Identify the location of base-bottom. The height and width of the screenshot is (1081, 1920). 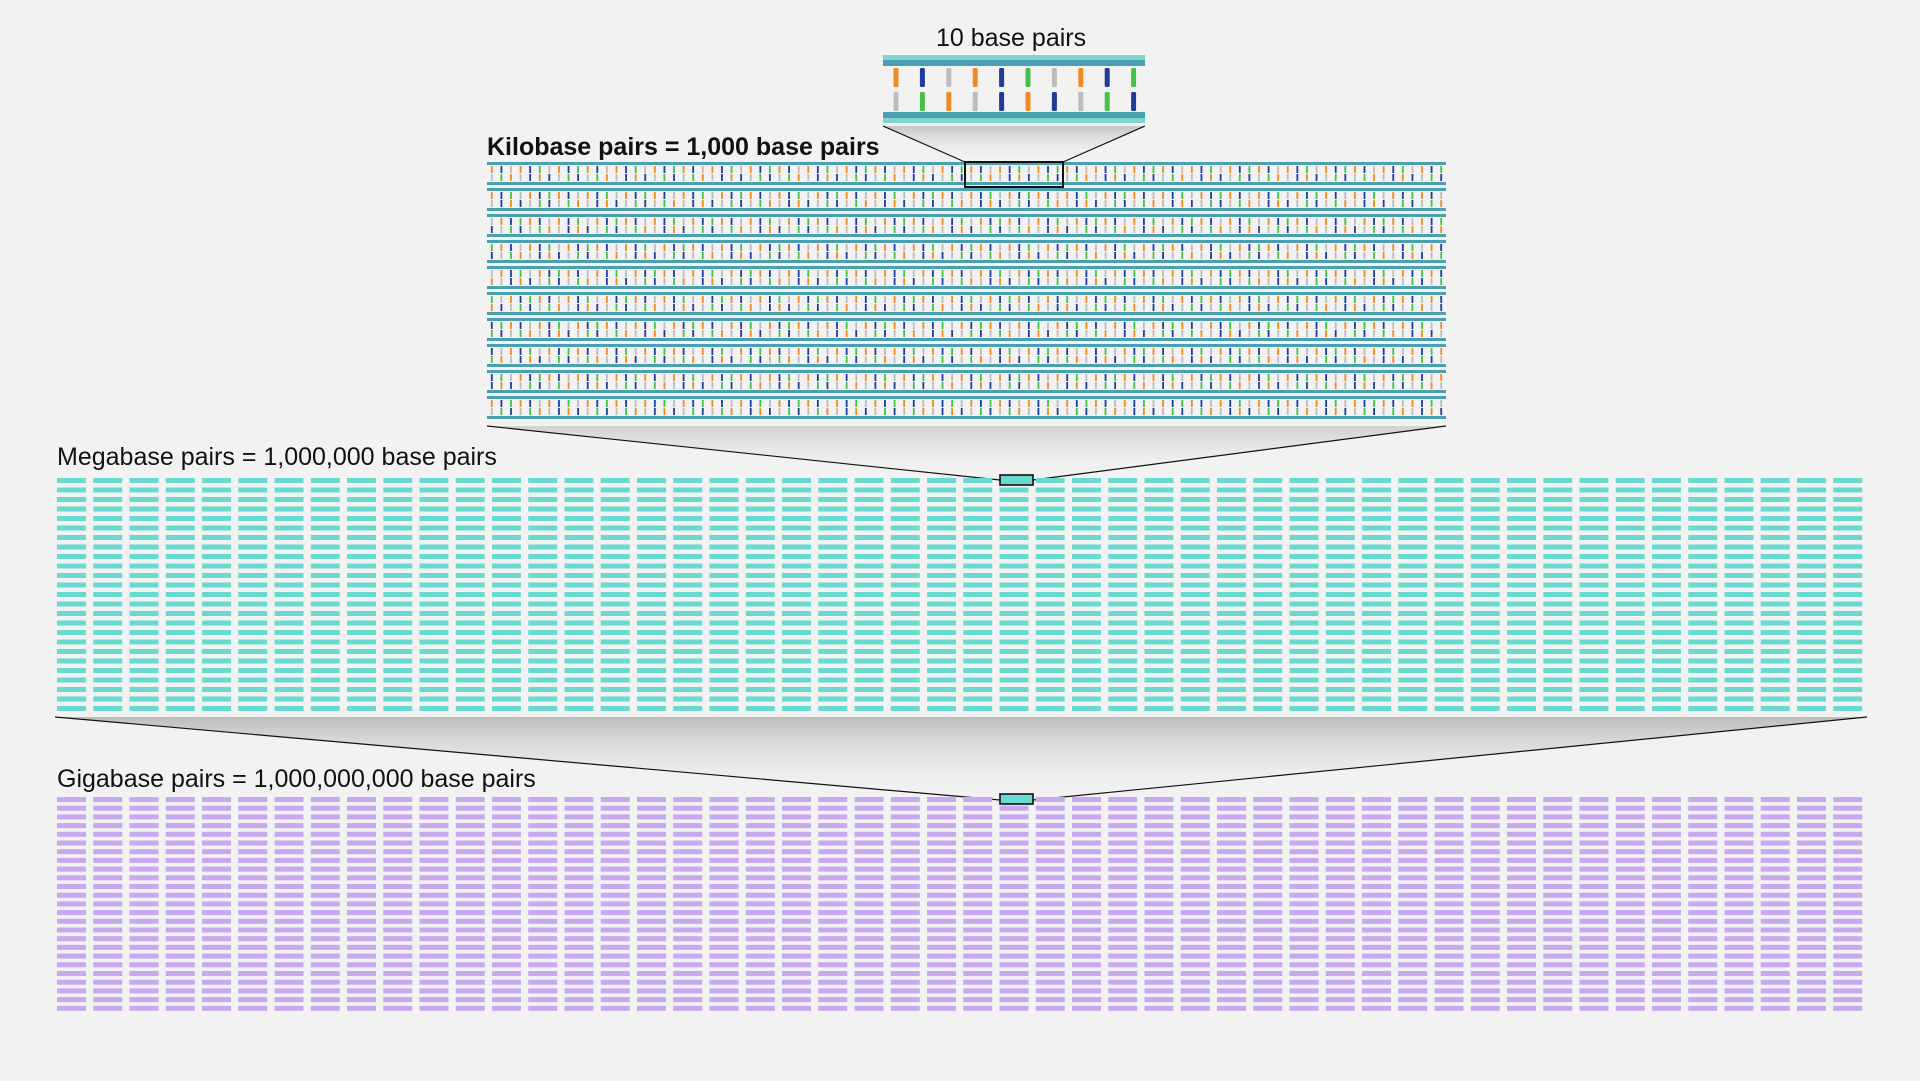
(949, 101).